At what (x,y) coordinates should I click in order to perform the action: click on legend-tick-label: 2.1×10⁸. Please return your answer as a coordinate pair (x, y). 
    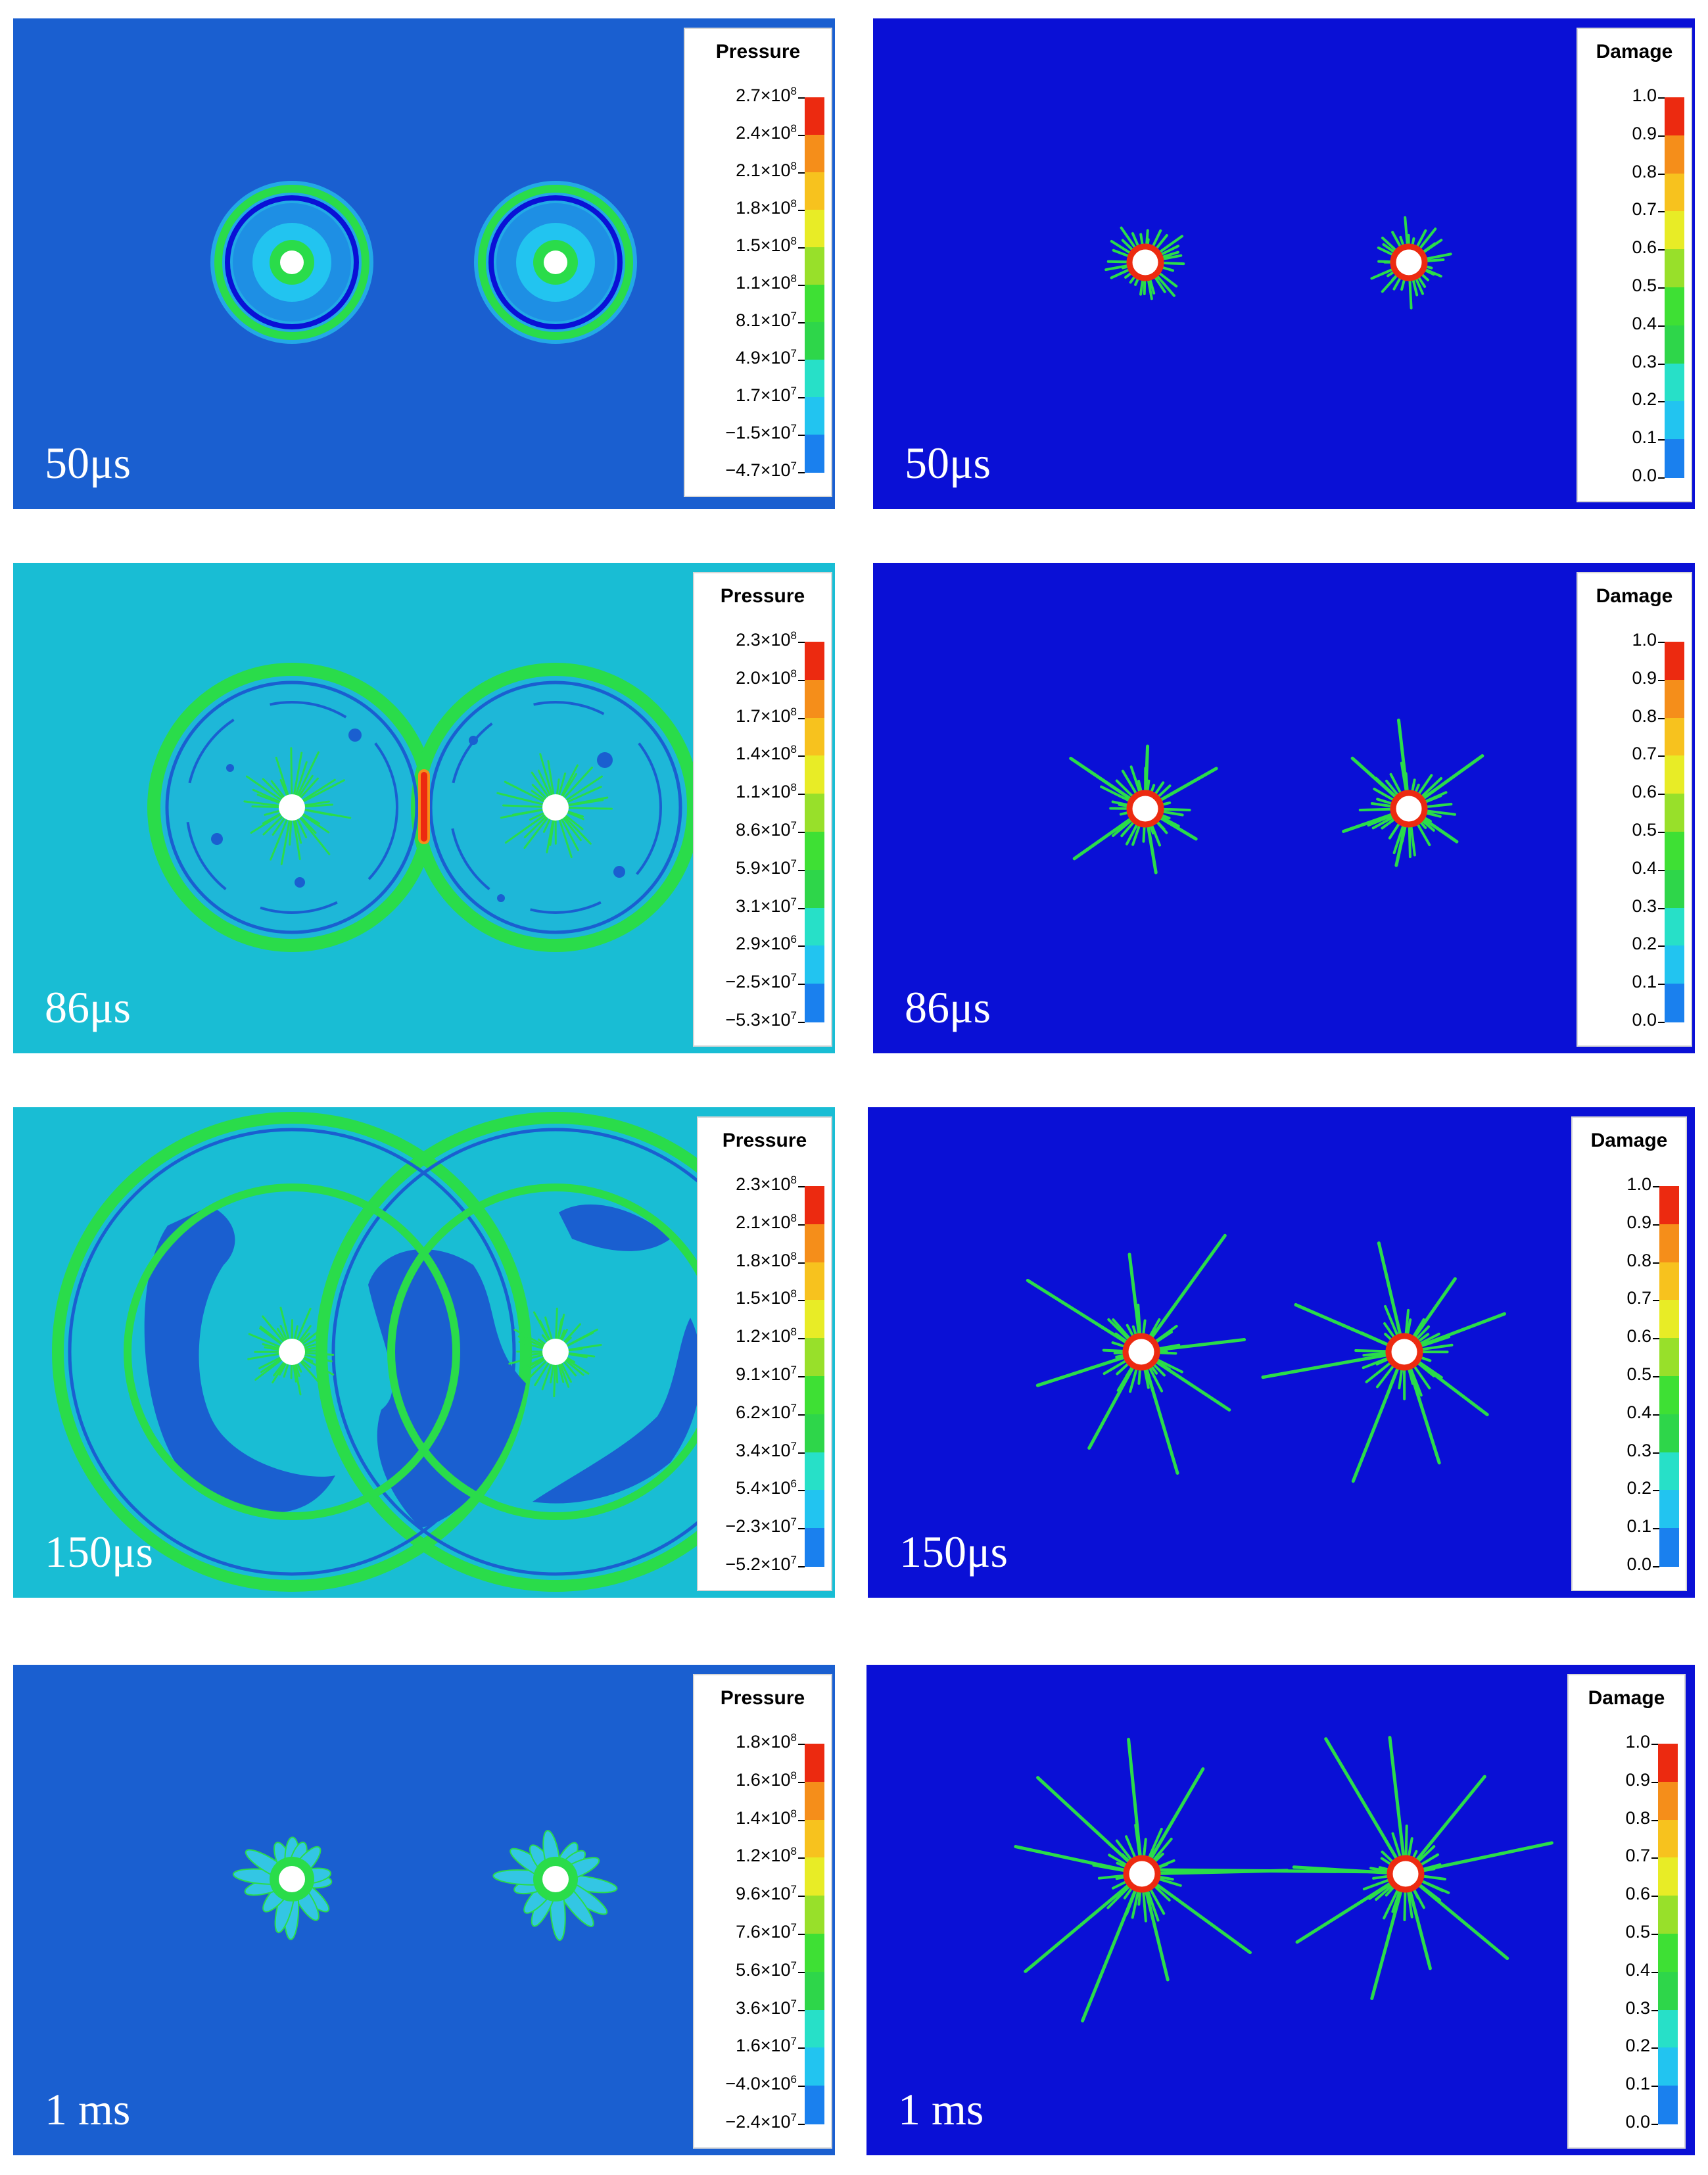
    Looking at the image, I should click on (766, 1221).